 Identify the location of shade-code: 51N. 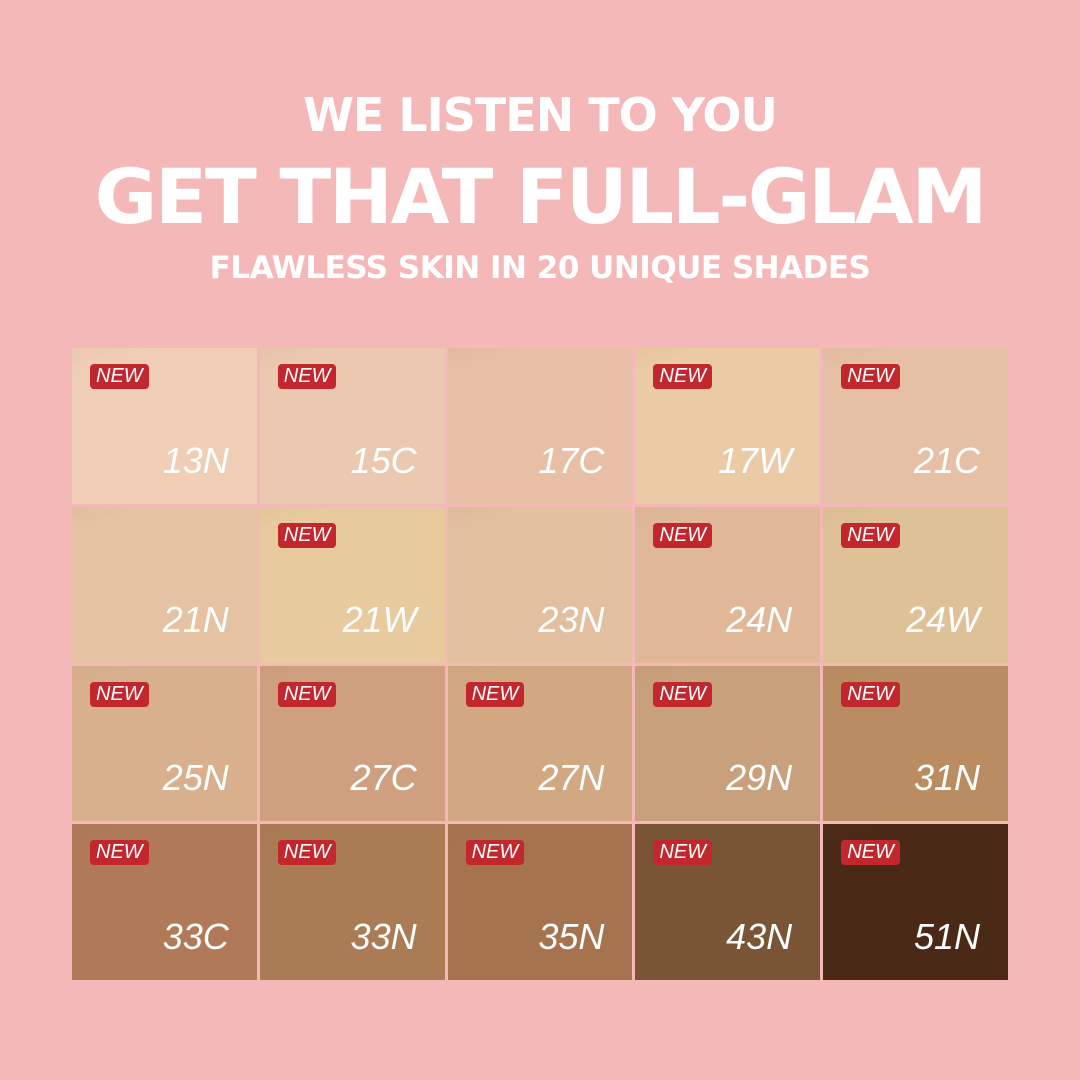
(946, 936).